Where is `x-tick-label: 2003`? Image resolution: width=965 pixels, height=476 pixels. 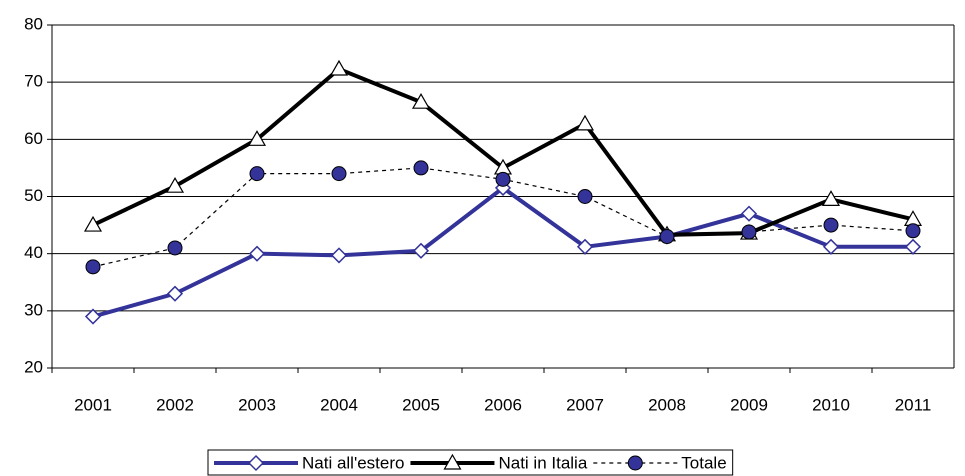
x-tick-label: 2003 is located at coordinates (257, 404).